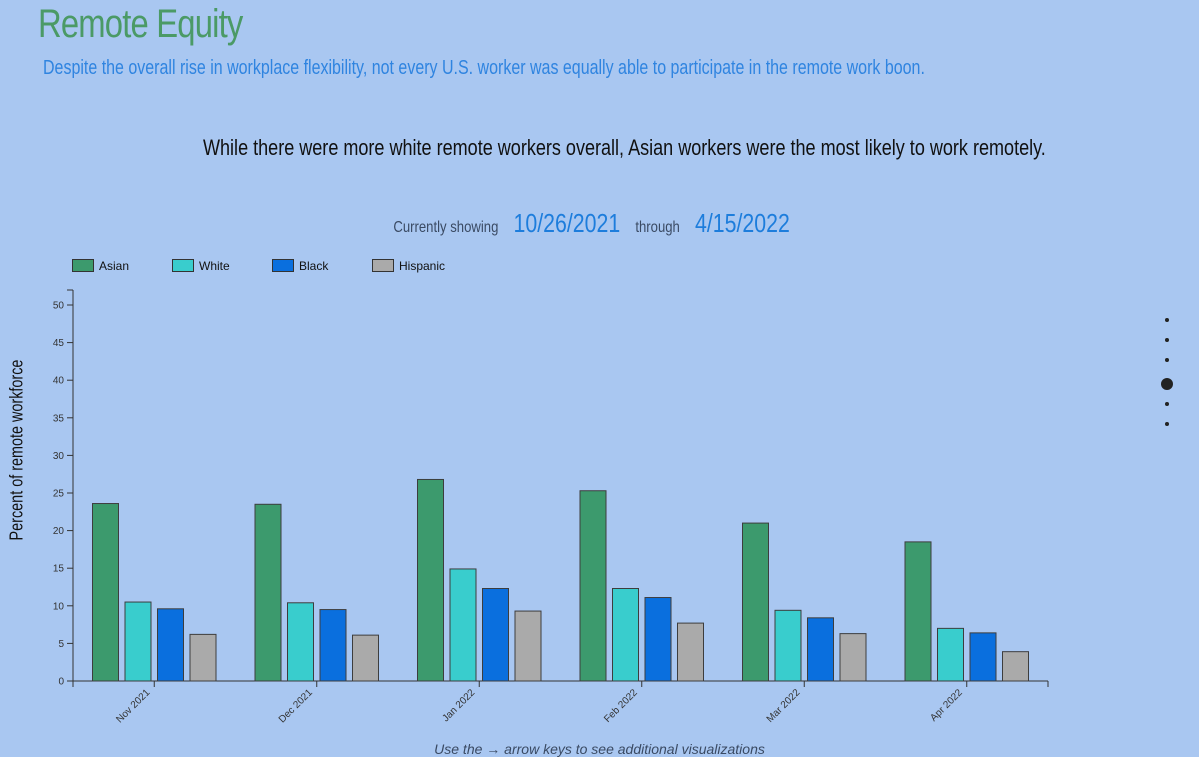  I want to click on legend-label-asian: Asian, so click(114, 266).